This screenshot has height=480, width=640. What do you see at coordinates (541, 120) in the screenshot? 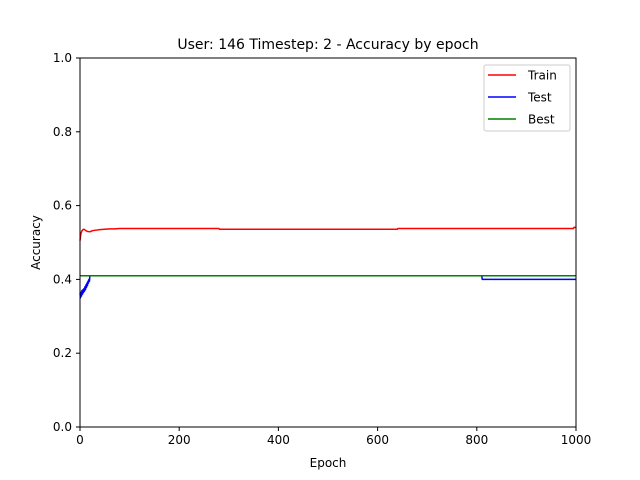
I see `legend-label-best: Best` at bounding box center [541, 120].